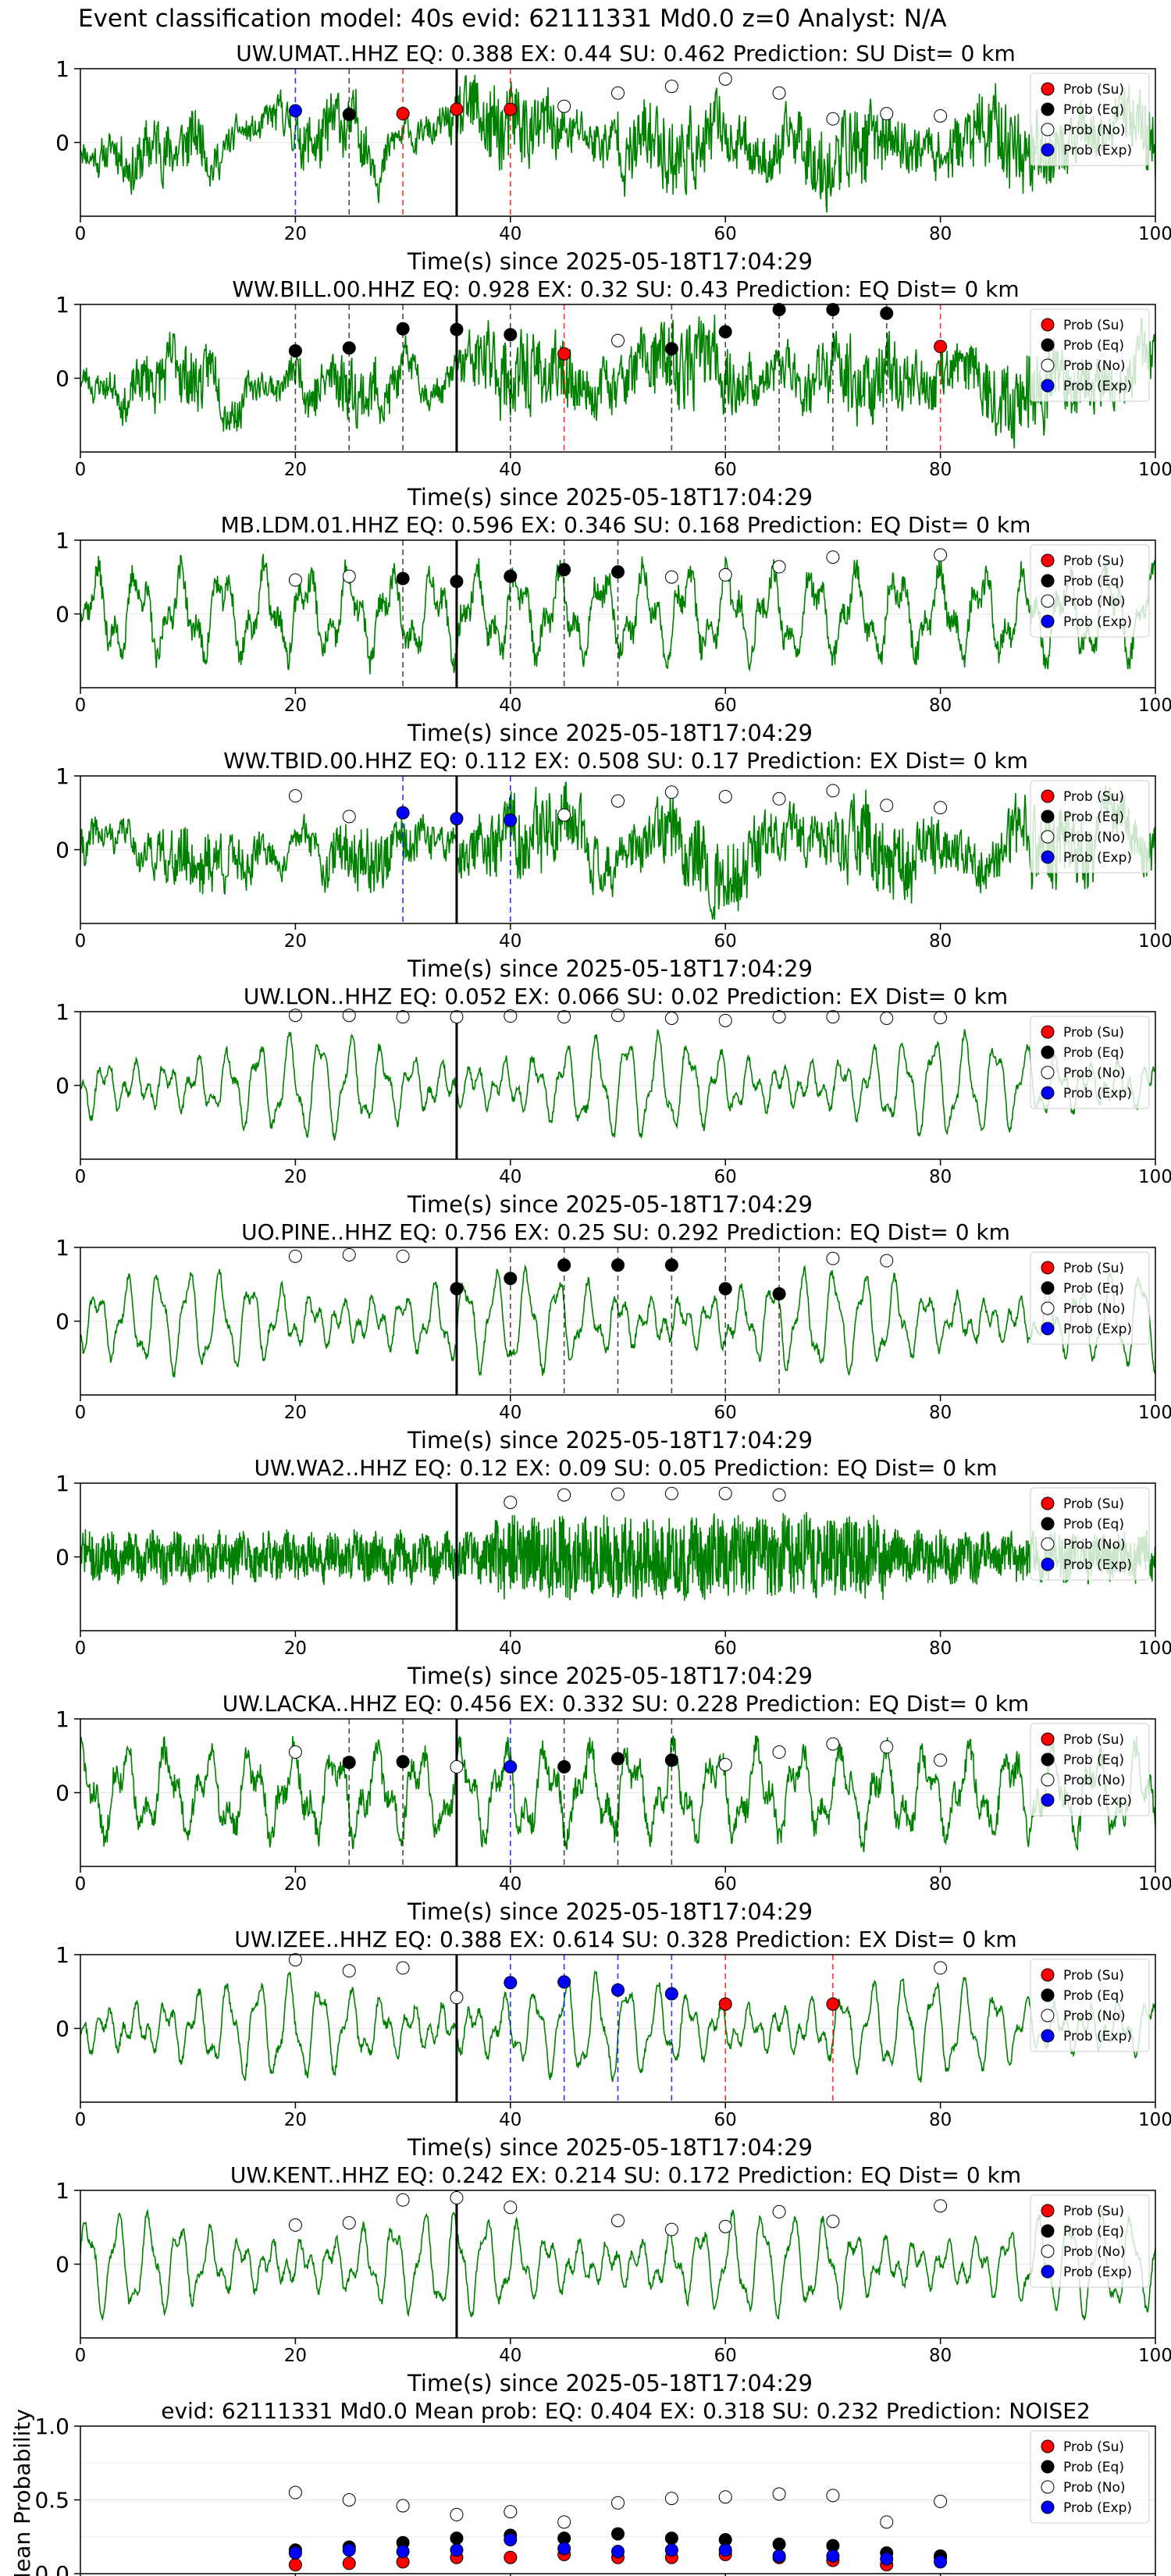  What do you see at coordinates (62, 2191) in the screenshot?
I see `y-tick-label: 1` at bounding box center [62, 2191].